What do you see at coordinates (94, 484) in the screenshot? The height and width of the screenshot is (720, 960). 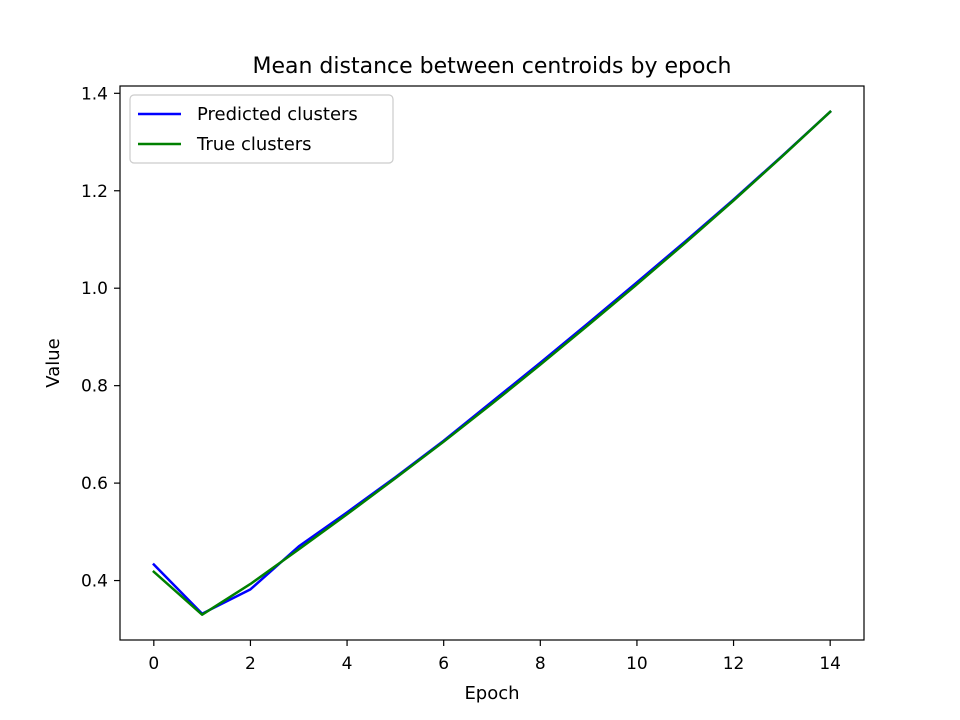 I see `y-tick-label: 0.6` at bounding box center [94, 484].